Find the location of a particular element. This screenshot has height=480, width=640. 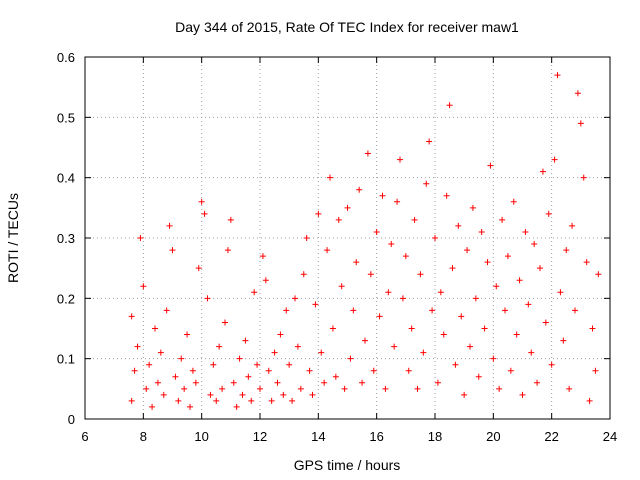

x-tick-label: 8 is located at coordinates (143, 436).